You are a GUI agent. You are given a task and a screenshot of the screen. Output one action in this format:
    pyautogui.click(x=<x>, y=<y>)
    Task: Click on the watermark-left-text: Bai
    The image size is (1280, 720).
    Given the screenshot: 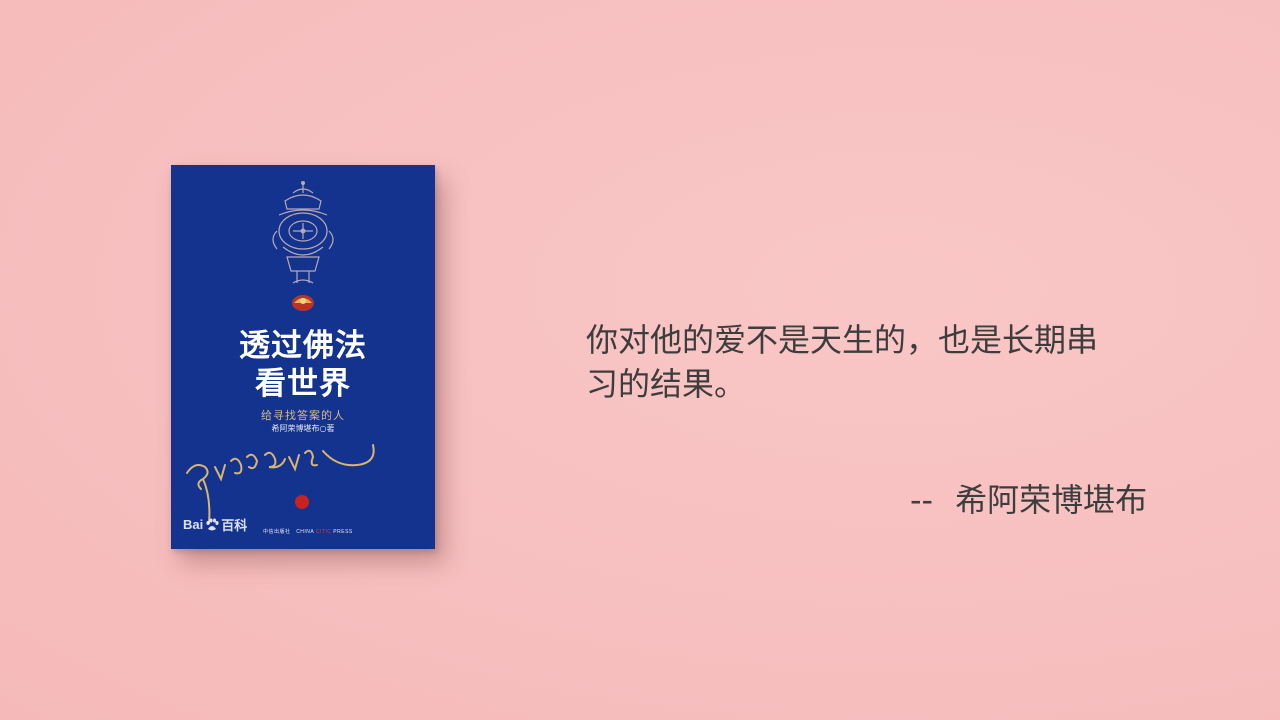 What is the action you would take?
    pyautogui.click(x=193, y=524)
    